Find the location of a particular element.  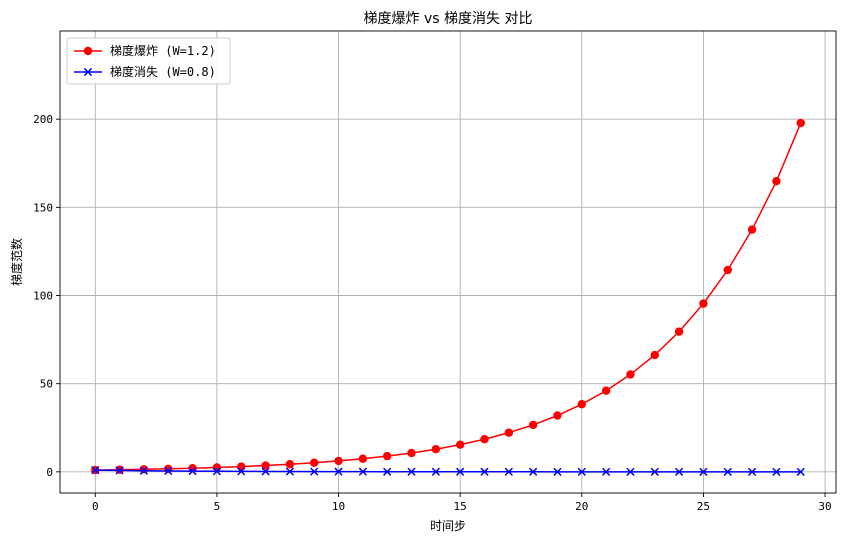

series-line is located at coordinates (448, 471).